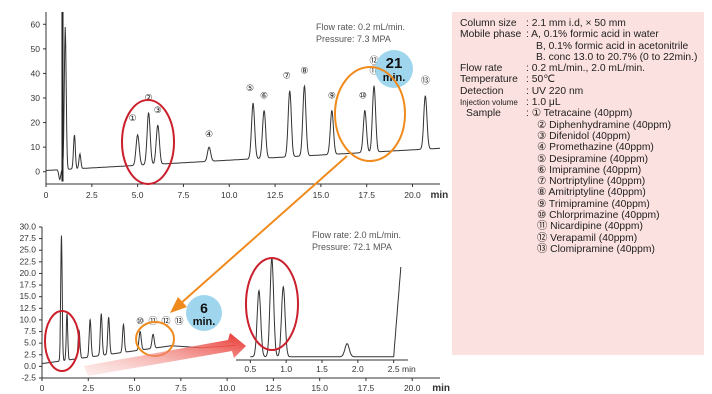 The image size is (712, 394). Describe the element at coordinates (595, 35) in the screenshot. I see `mobile-phase-a: A, 0.1% formic acid in water` at that location.